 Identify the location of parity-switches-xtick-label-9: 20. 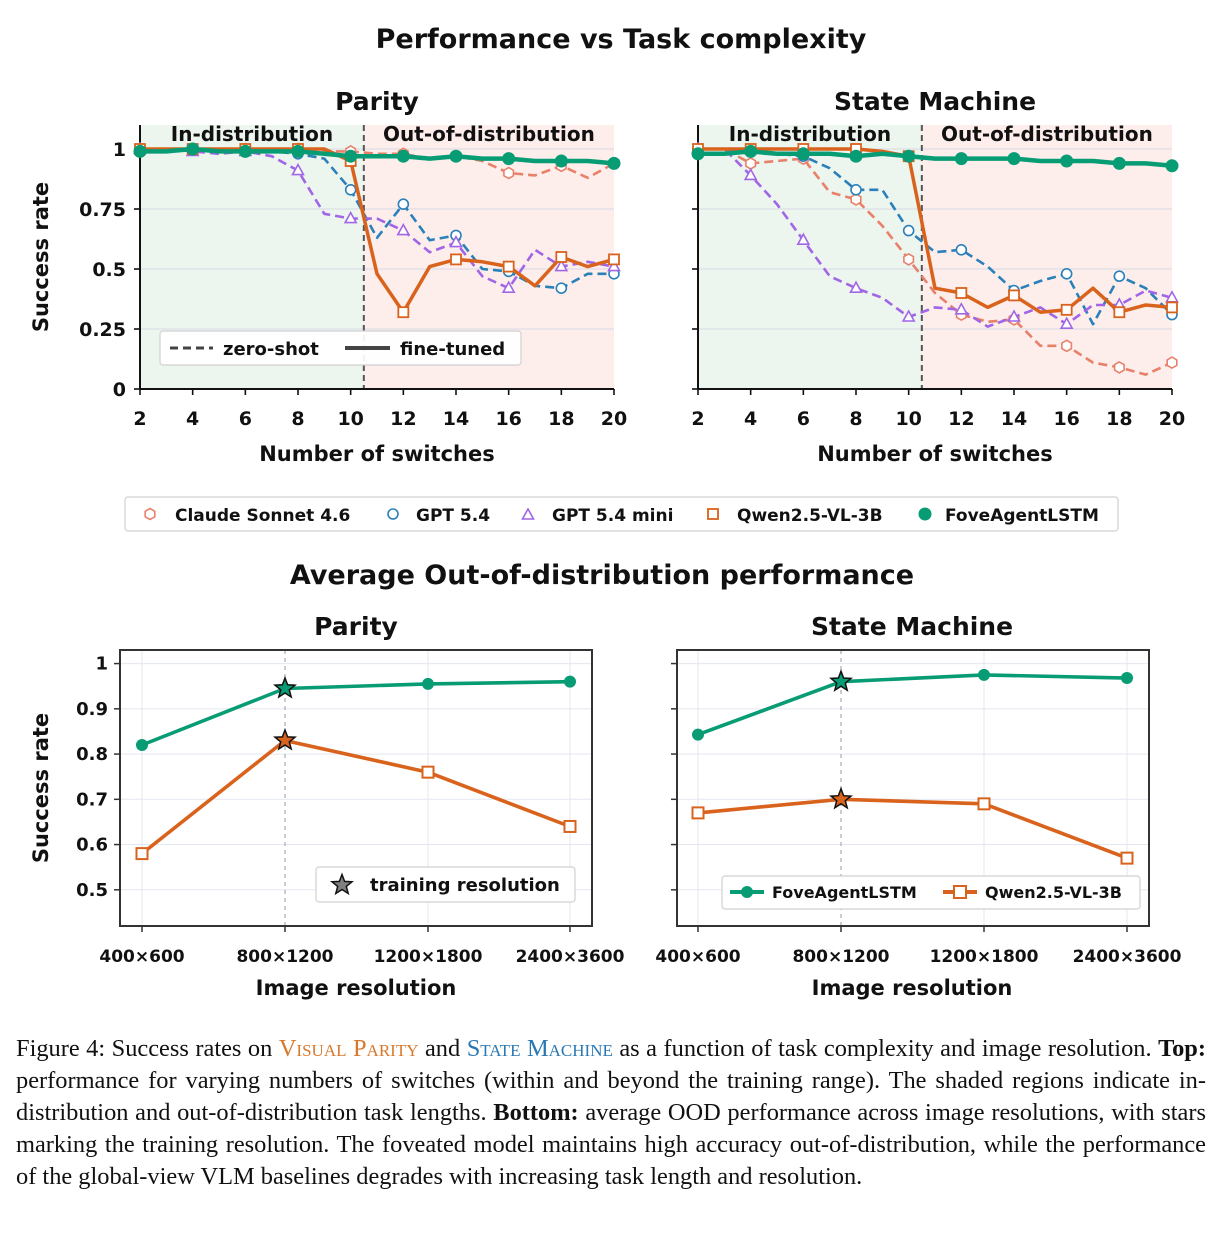
(614, 419).